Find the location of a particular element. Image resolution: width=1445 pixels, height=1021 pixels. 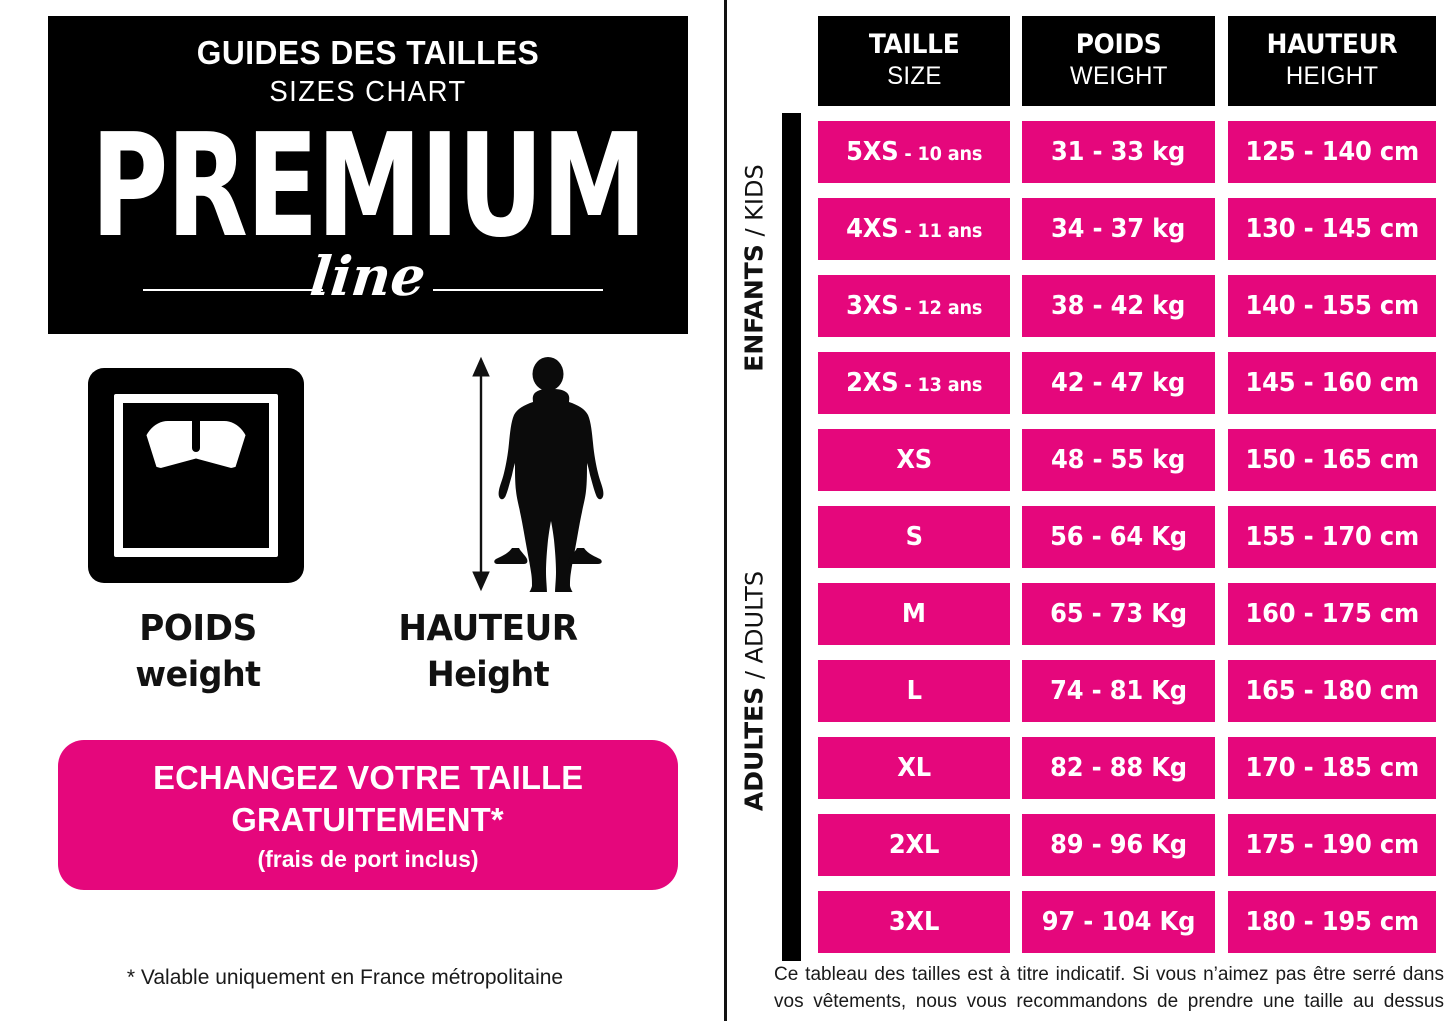

table-cell-height: 140 - 155 cm is located at coordinates (1332, 306).